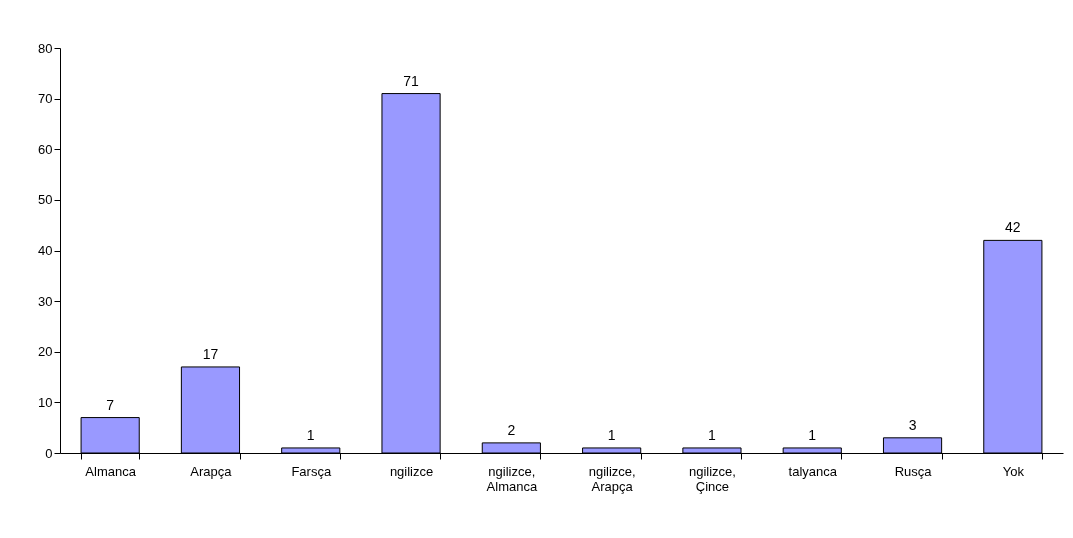 This screenshot has width=1073, height=538. I want to click on y-tick-label: 20, so click(45, 352).